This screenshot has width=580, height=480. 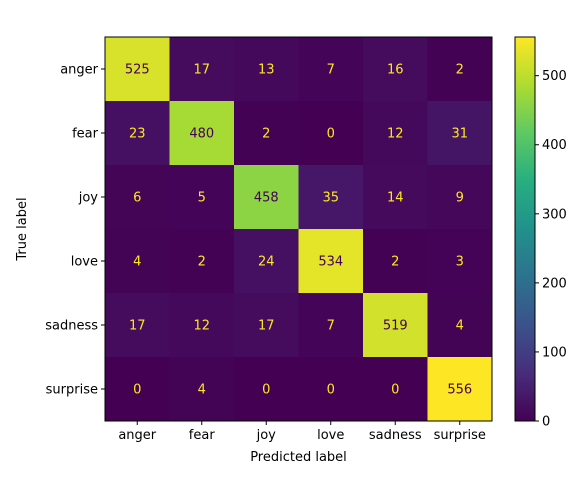 I want to click on cell-value-label: 9, so click(x=460, y=198).